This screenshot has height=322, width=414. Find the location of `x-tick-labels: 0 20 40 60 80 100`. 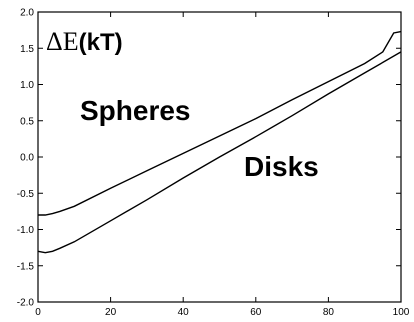

x-tick-labels: 0 20 40 60 80 100 is located at coordinates (222, 312).